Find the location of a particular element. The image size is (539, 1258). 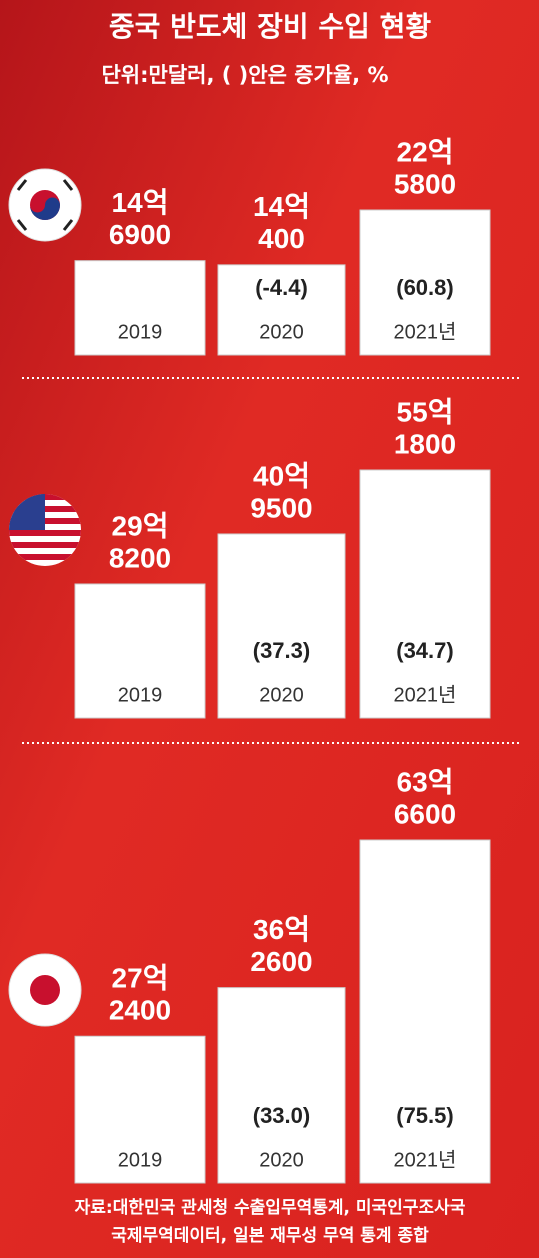

value-label: 2600 is located at coordinates (281, 961).